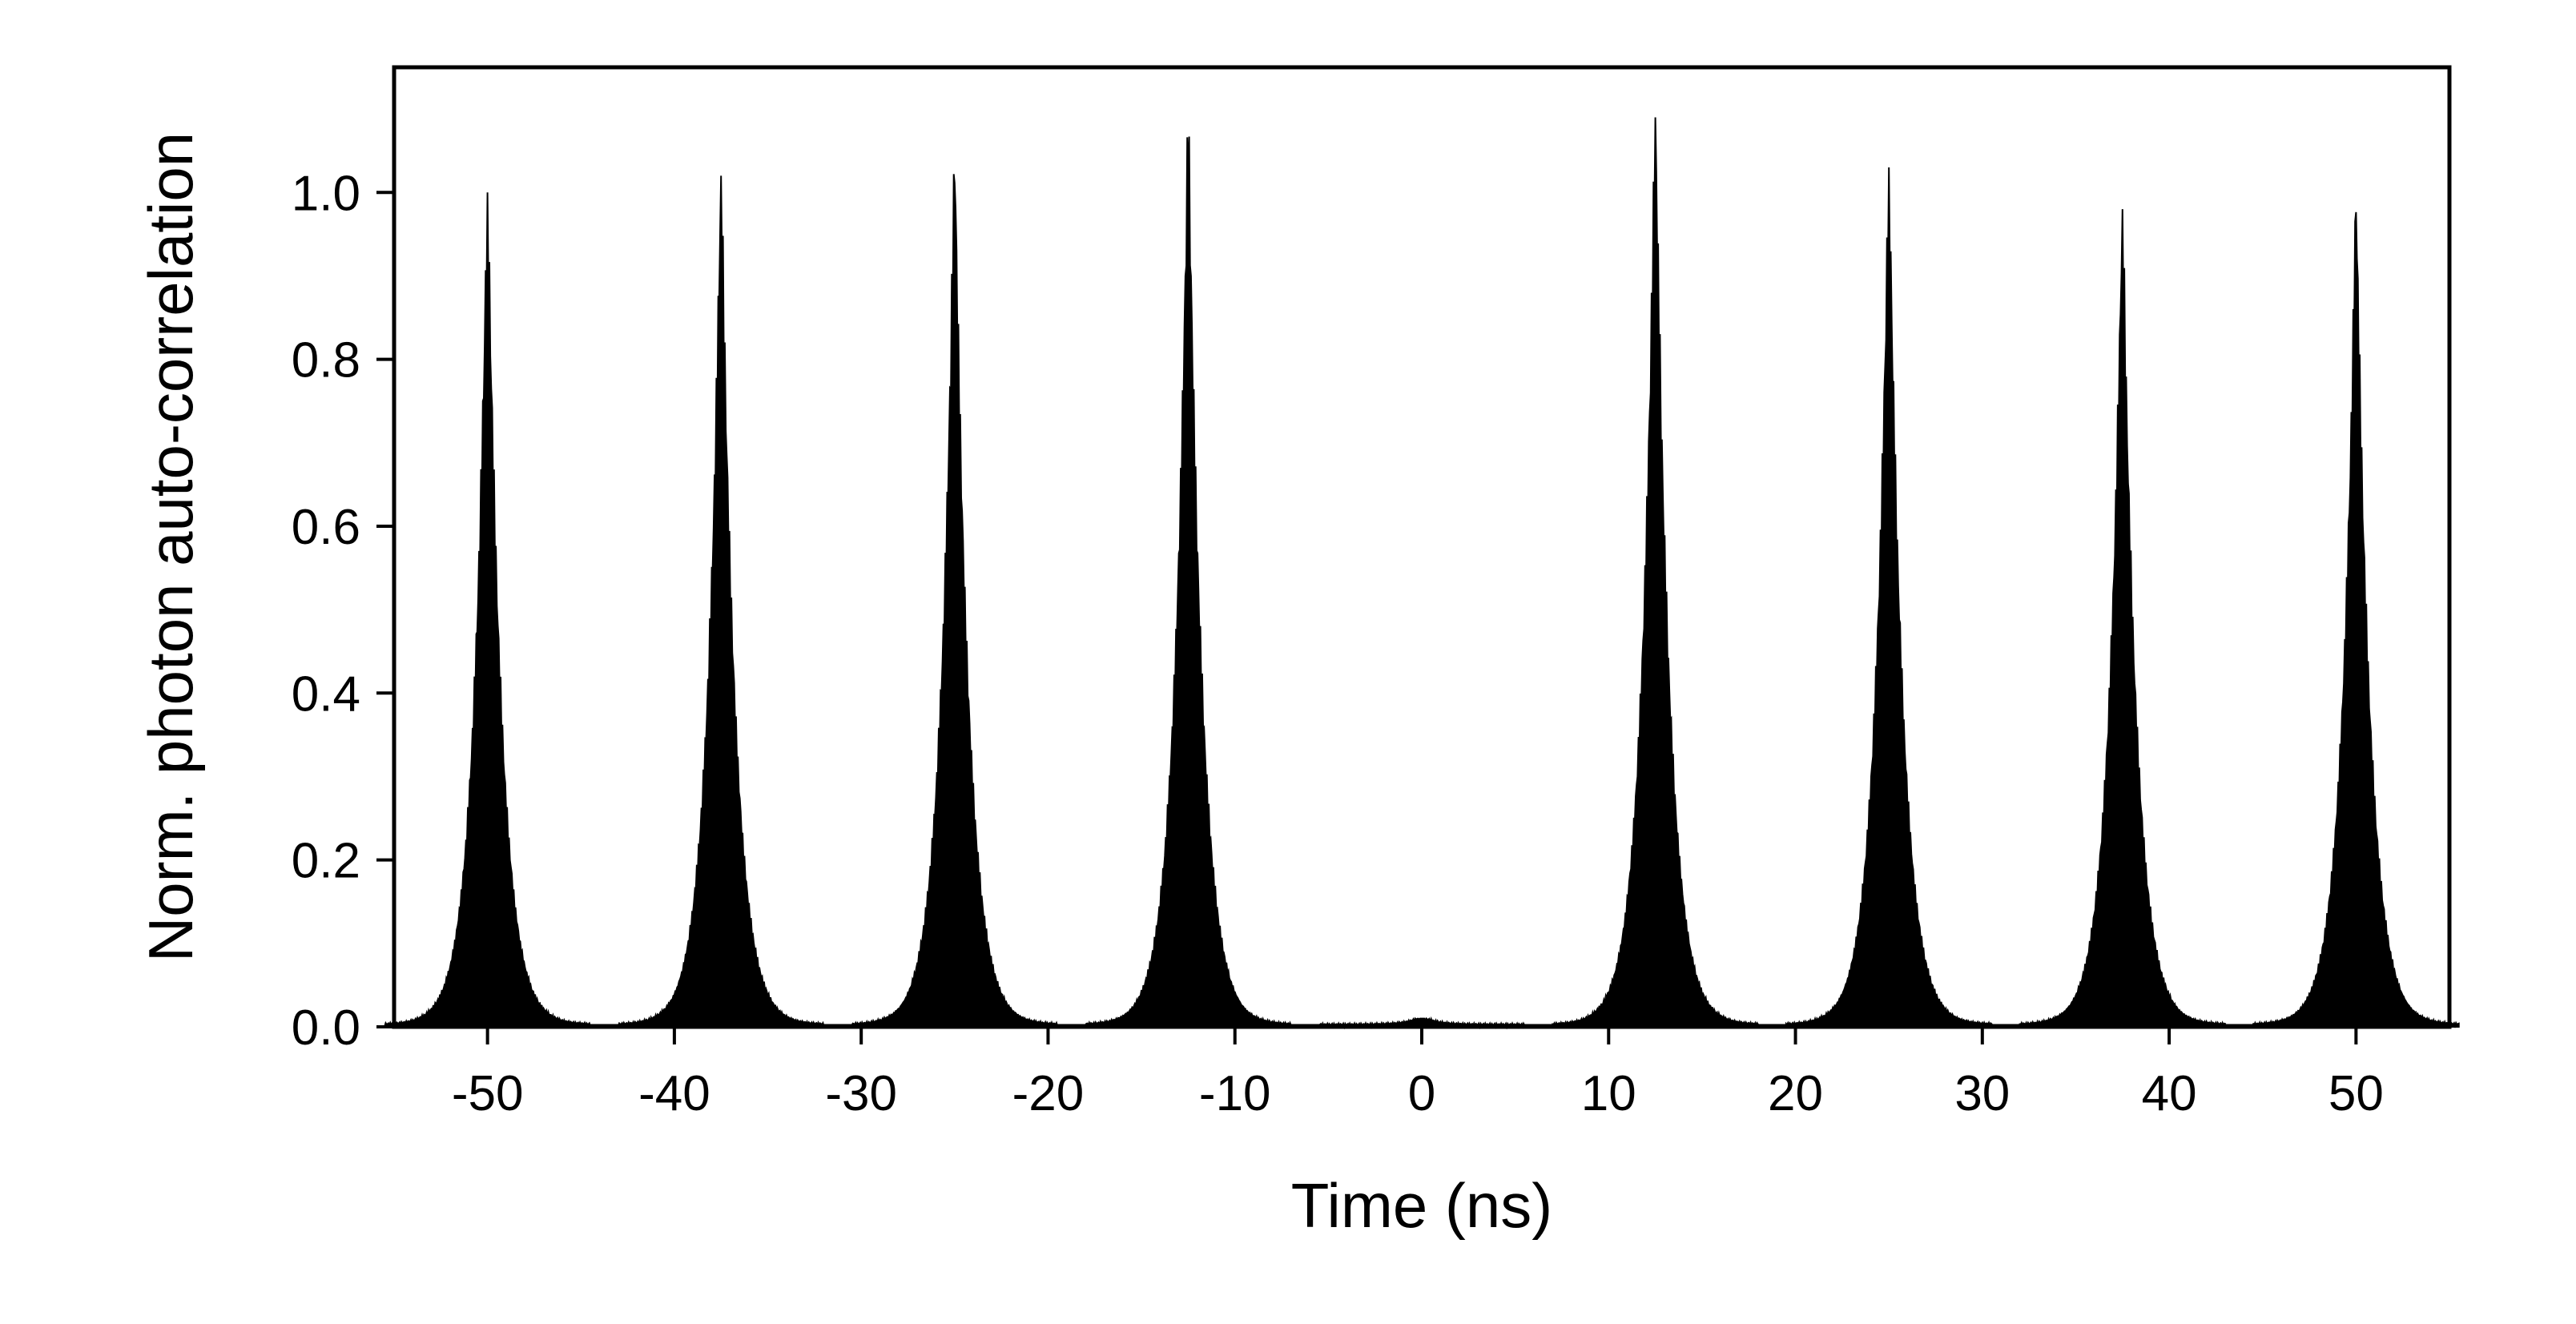 This screenshot has width=2576, height=1324. I want to click on x-tick-label: 20, so click(1795, 1093).